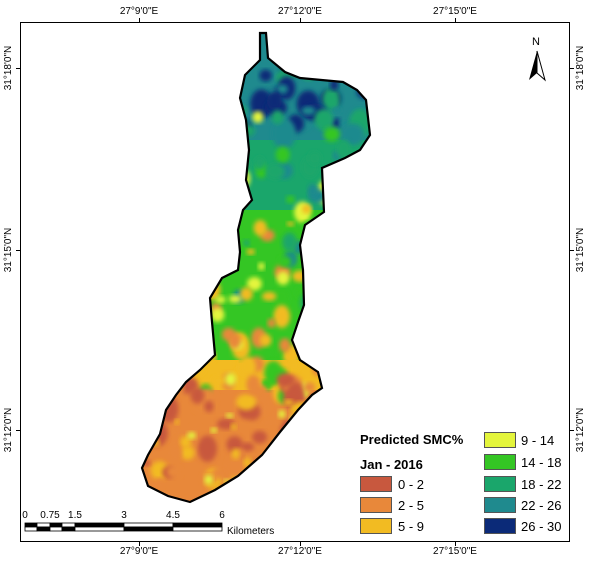 The width and height of the screenshot is (593, 565). What do you see at coordinates (541, 462) in the screenshot?
I see `legend-label-4: 14 - 18` at bounding box center [541, 462].